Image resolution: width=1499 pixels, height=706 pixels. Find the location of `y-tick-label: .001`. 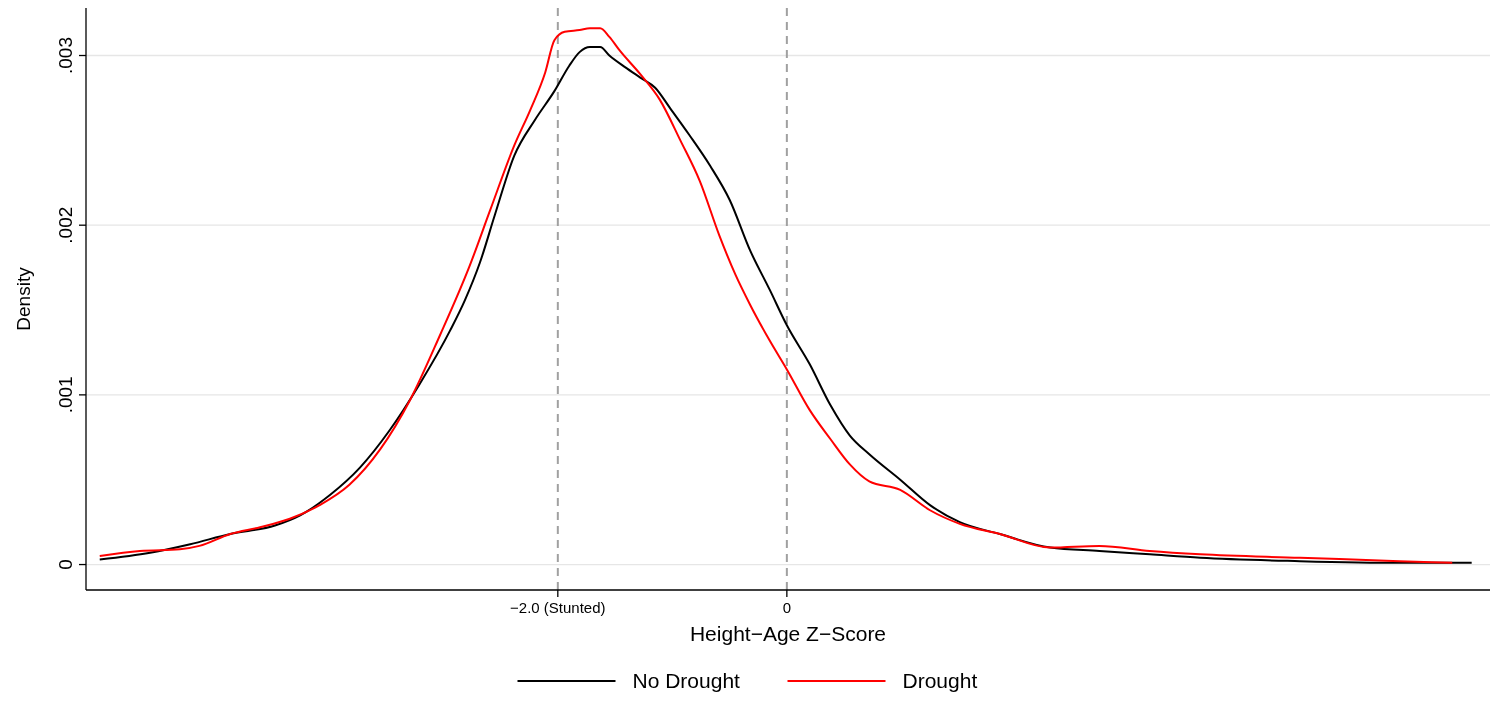

y-tick-label: .001 is located at coordinates (65, 395).